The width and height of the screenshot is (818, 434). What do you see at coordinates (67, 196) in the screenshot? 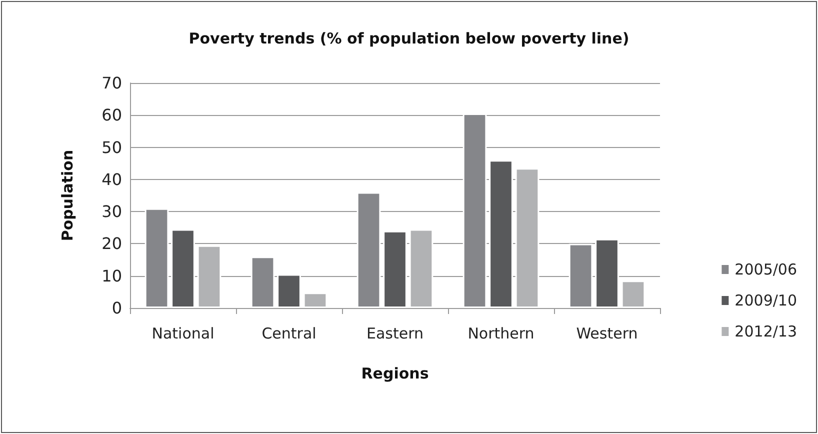
I see `y-axis-title: Population` at bounding box center [67, 196].